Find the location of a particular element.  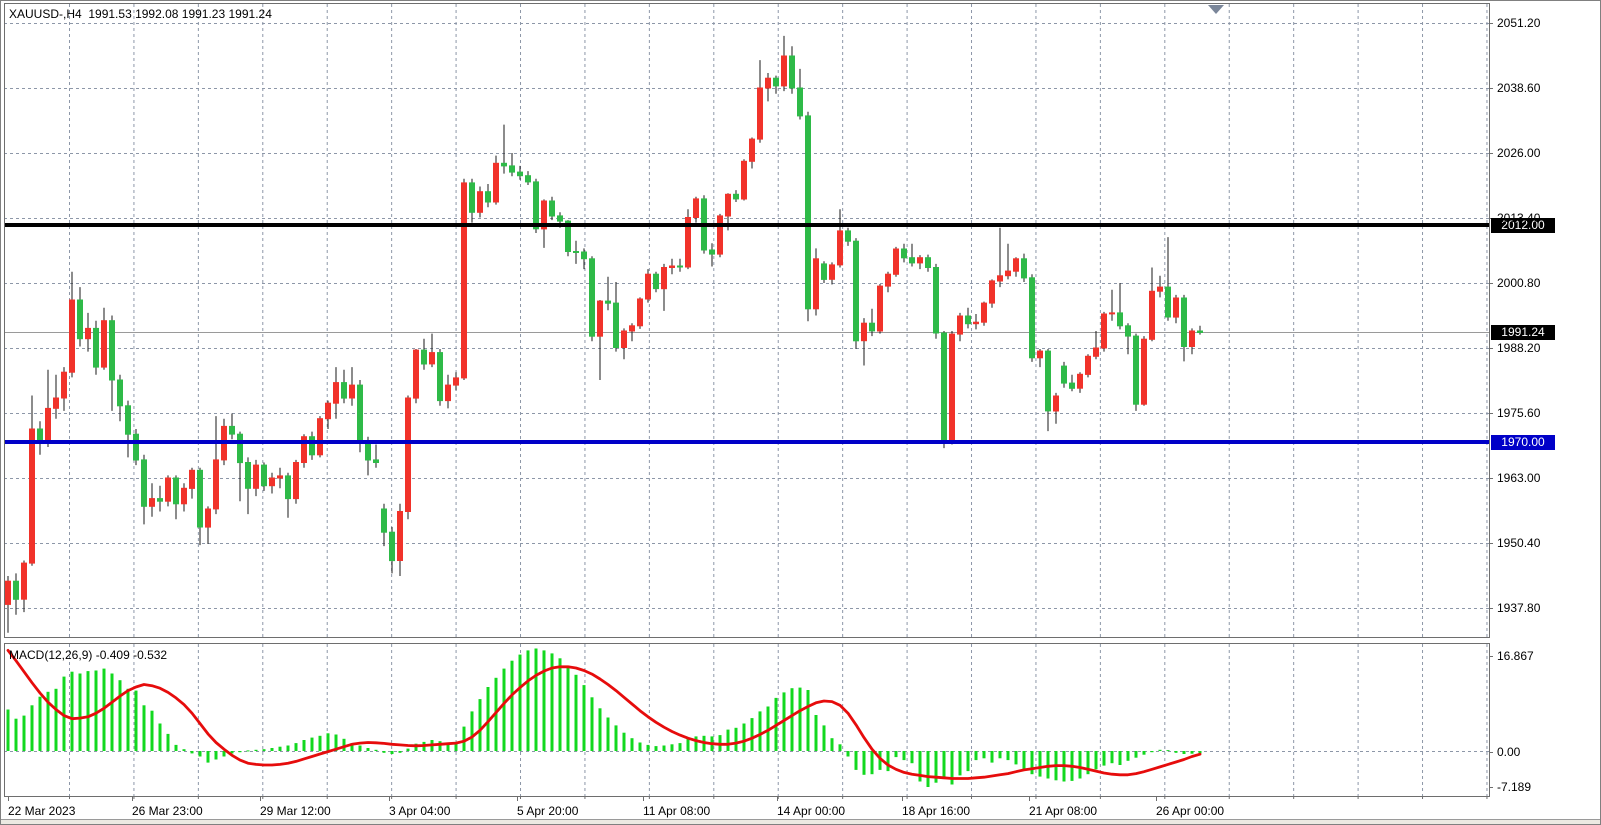

hline-price-tag: 2012.00 is located at coordinates (1523, 225).